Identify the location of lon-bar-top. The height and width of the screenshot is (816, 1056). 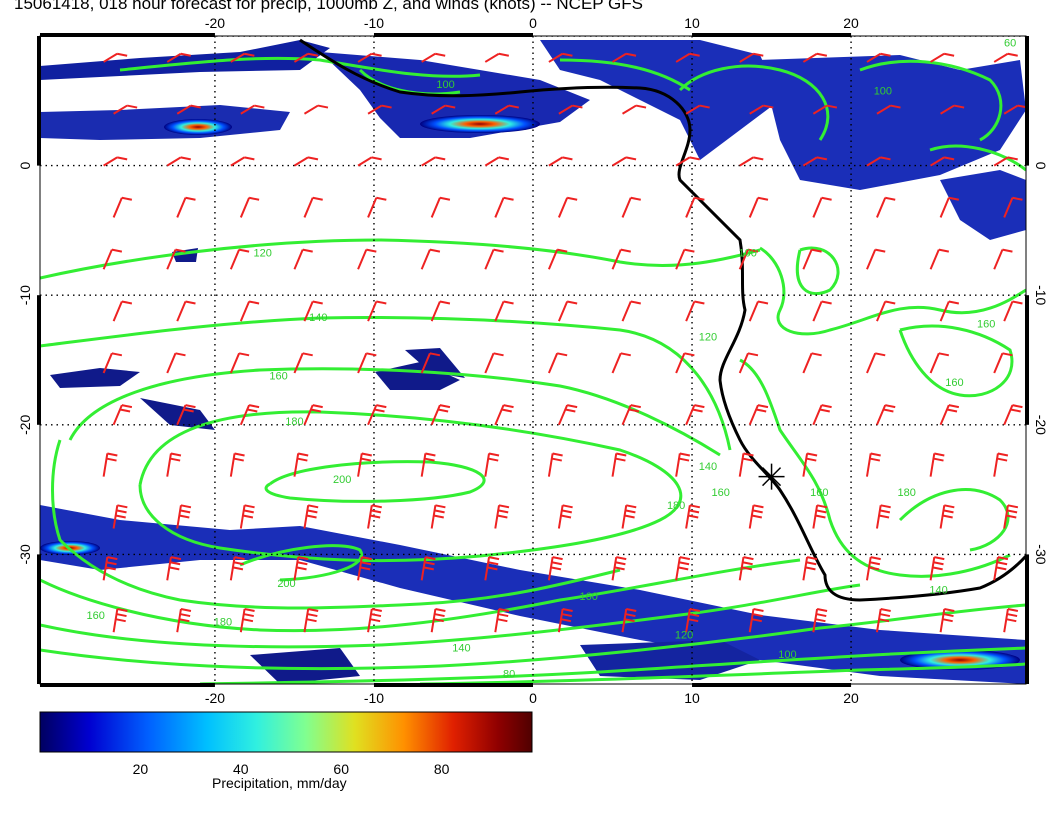
(772, 35).